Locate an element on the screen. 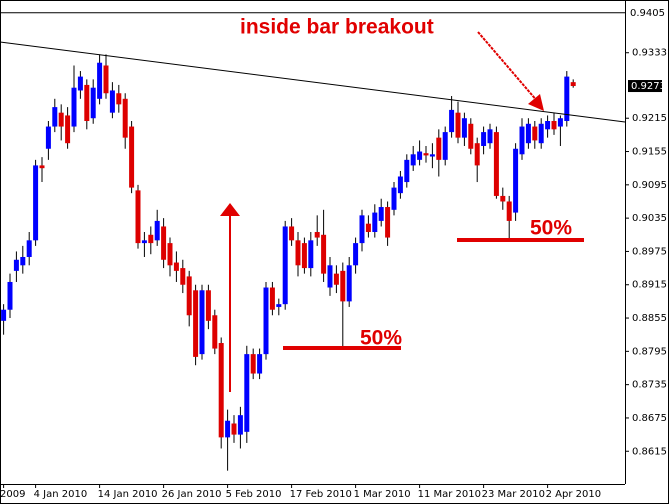 This screenshot has width=669, height=504. y-tick-label: 0.9095 is located at coordinates (649, 185).